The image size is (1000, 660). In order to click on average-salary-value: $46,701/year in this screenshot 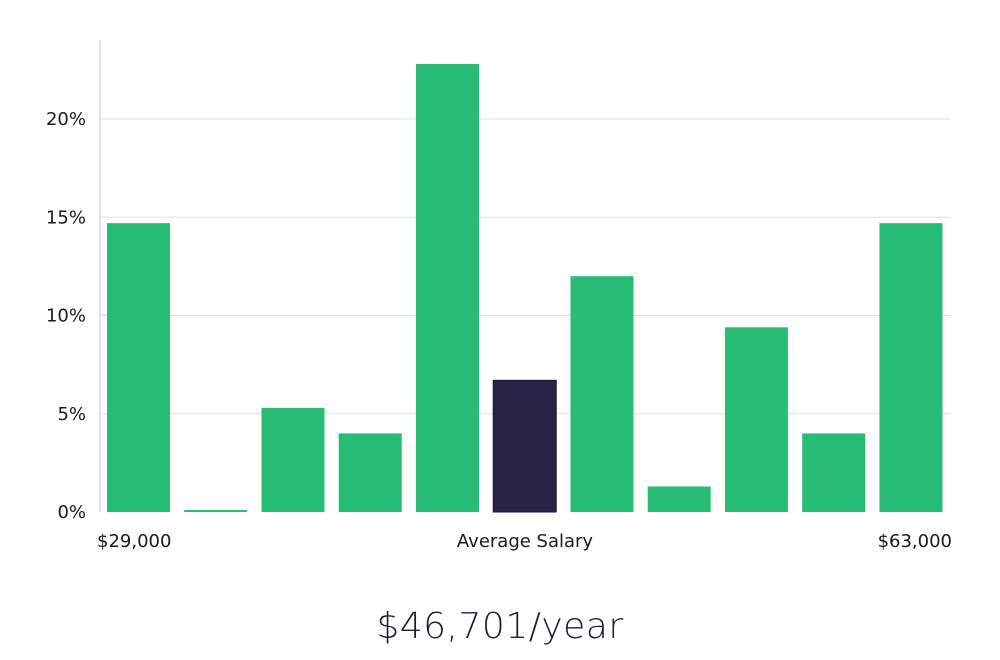, I will do `click(500, 626)`.